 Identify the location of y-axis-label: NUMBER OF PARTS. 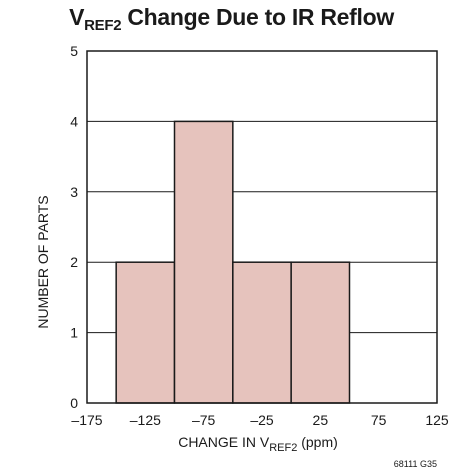
(43, 261).